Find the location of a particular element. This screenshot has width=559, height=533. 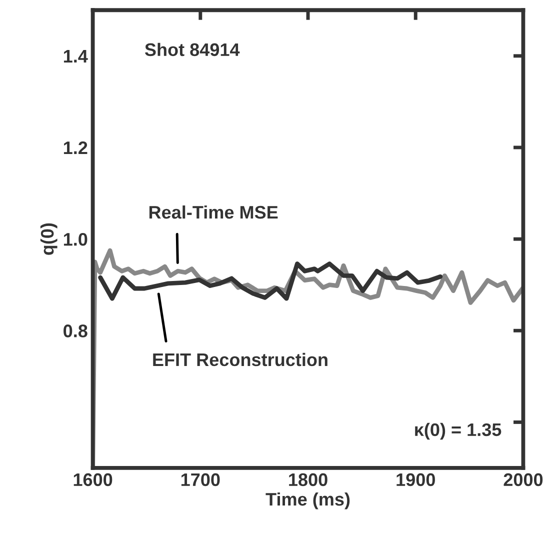

y-tick-label: 1.0 is located at coordinates (76, 239).